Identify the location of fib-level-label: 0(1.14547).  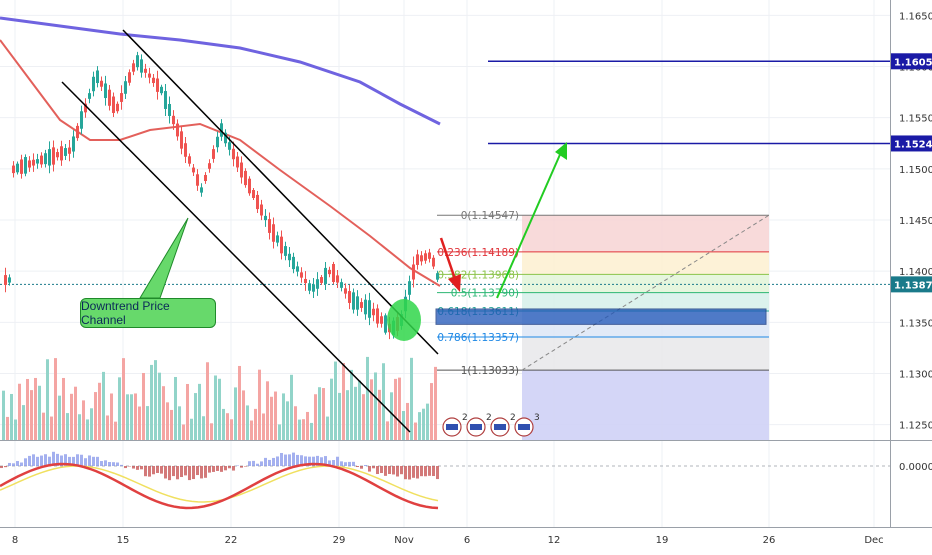
(490, 216).